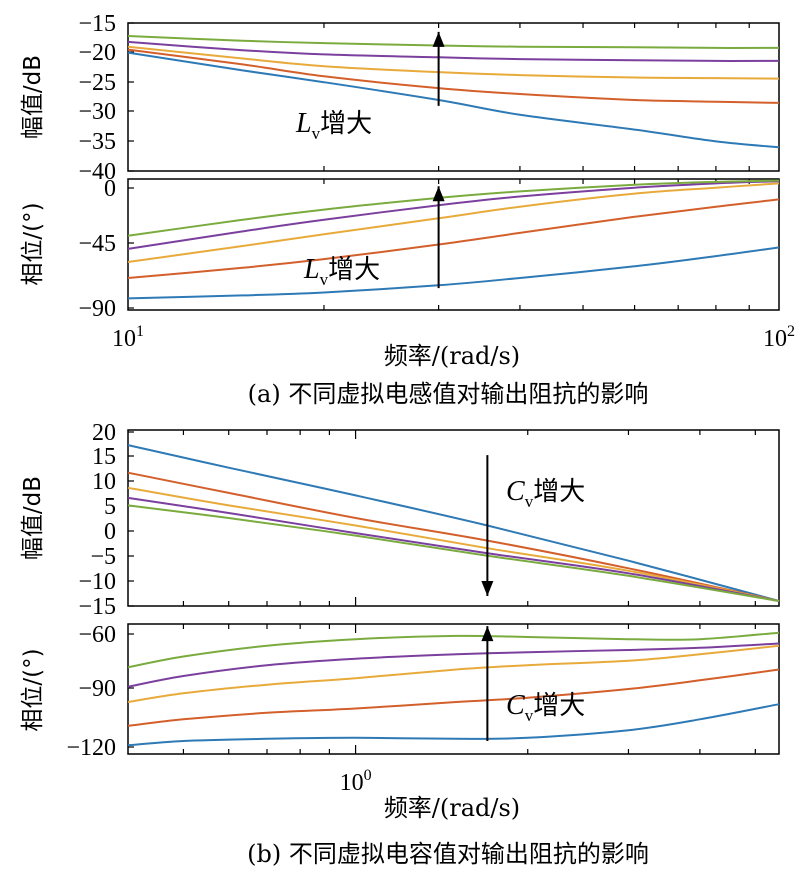 The height and width of the screenshot is (889, 811). I want to click on y-tick-label: −35, so click(97, 142).